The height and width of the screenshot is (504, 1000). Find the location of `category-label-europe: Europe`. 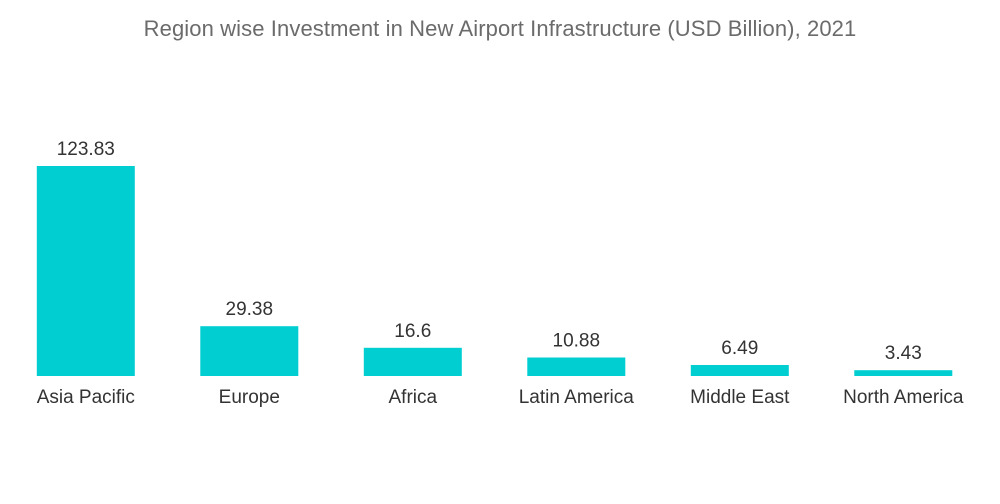

category-label-europe: Europe is located at coordinates (249, 397).